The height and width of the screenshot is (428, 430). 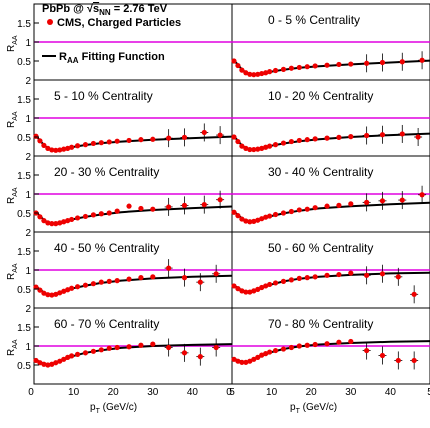 I want to click on x-axis-title-left: pT (GeV/c), so click(x=113, y=408).